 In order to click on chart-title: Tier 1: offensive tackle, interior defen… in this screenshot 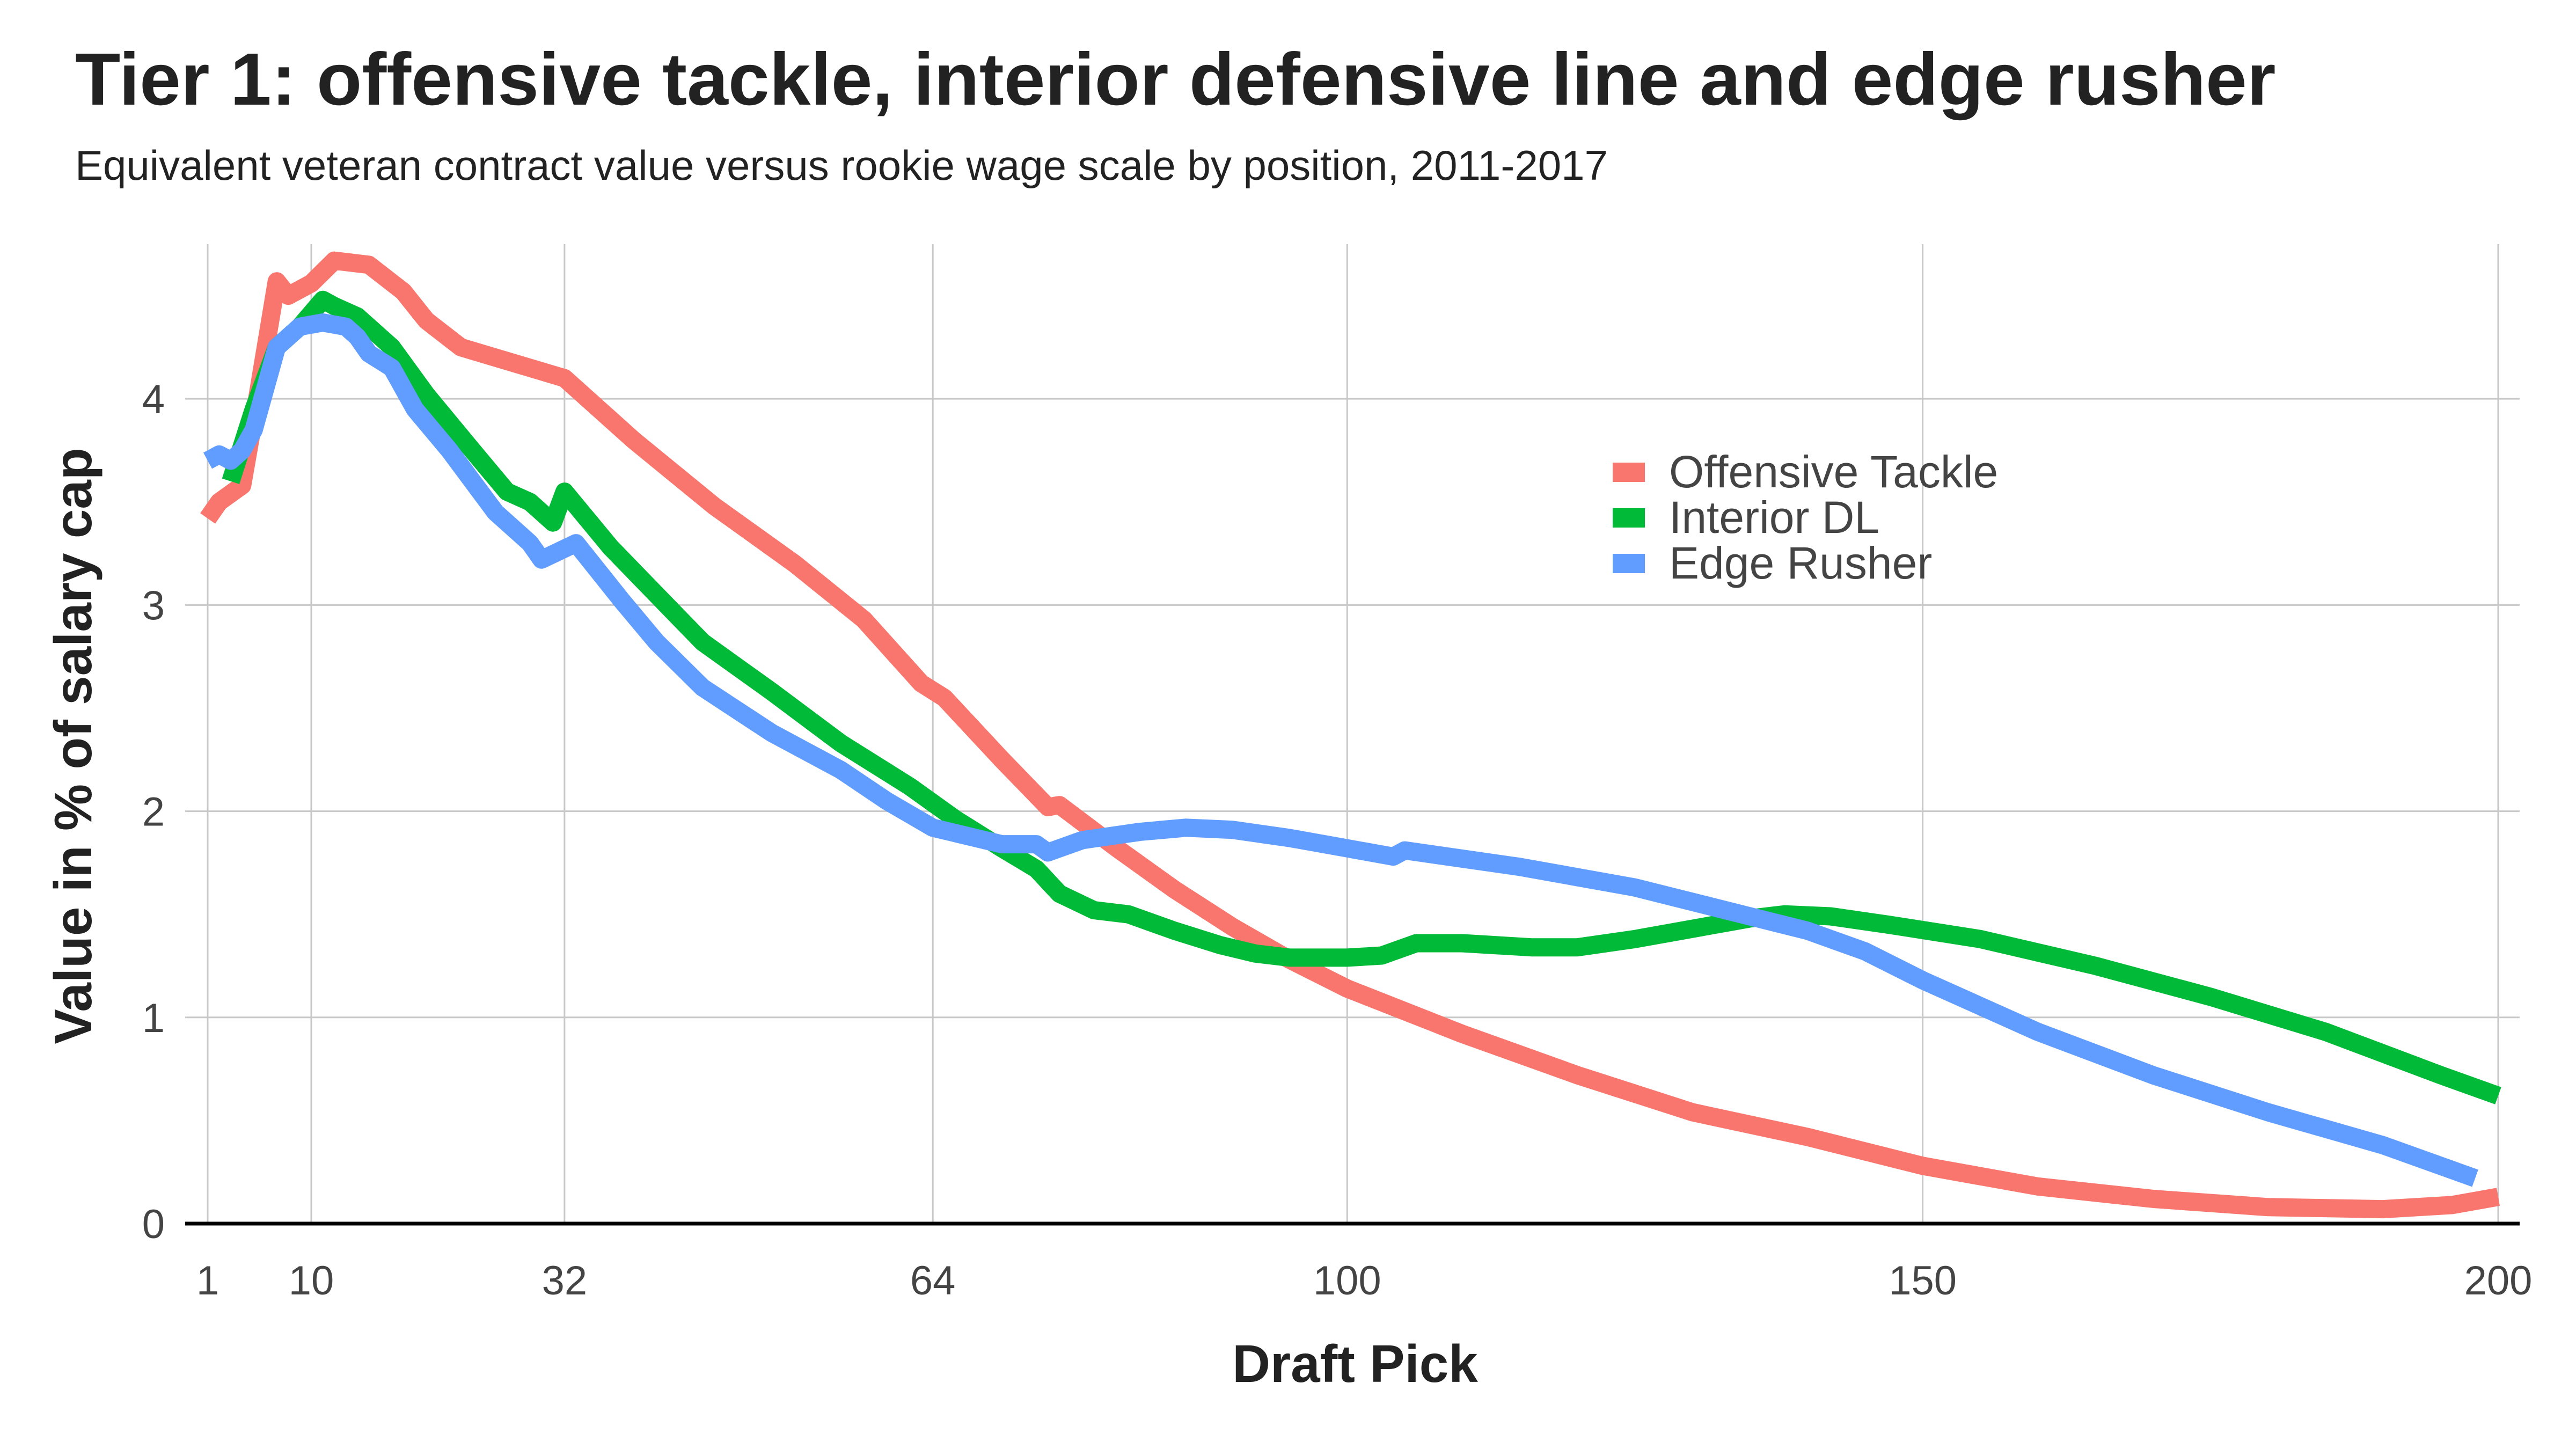, I will do `click(1175, 79)`.